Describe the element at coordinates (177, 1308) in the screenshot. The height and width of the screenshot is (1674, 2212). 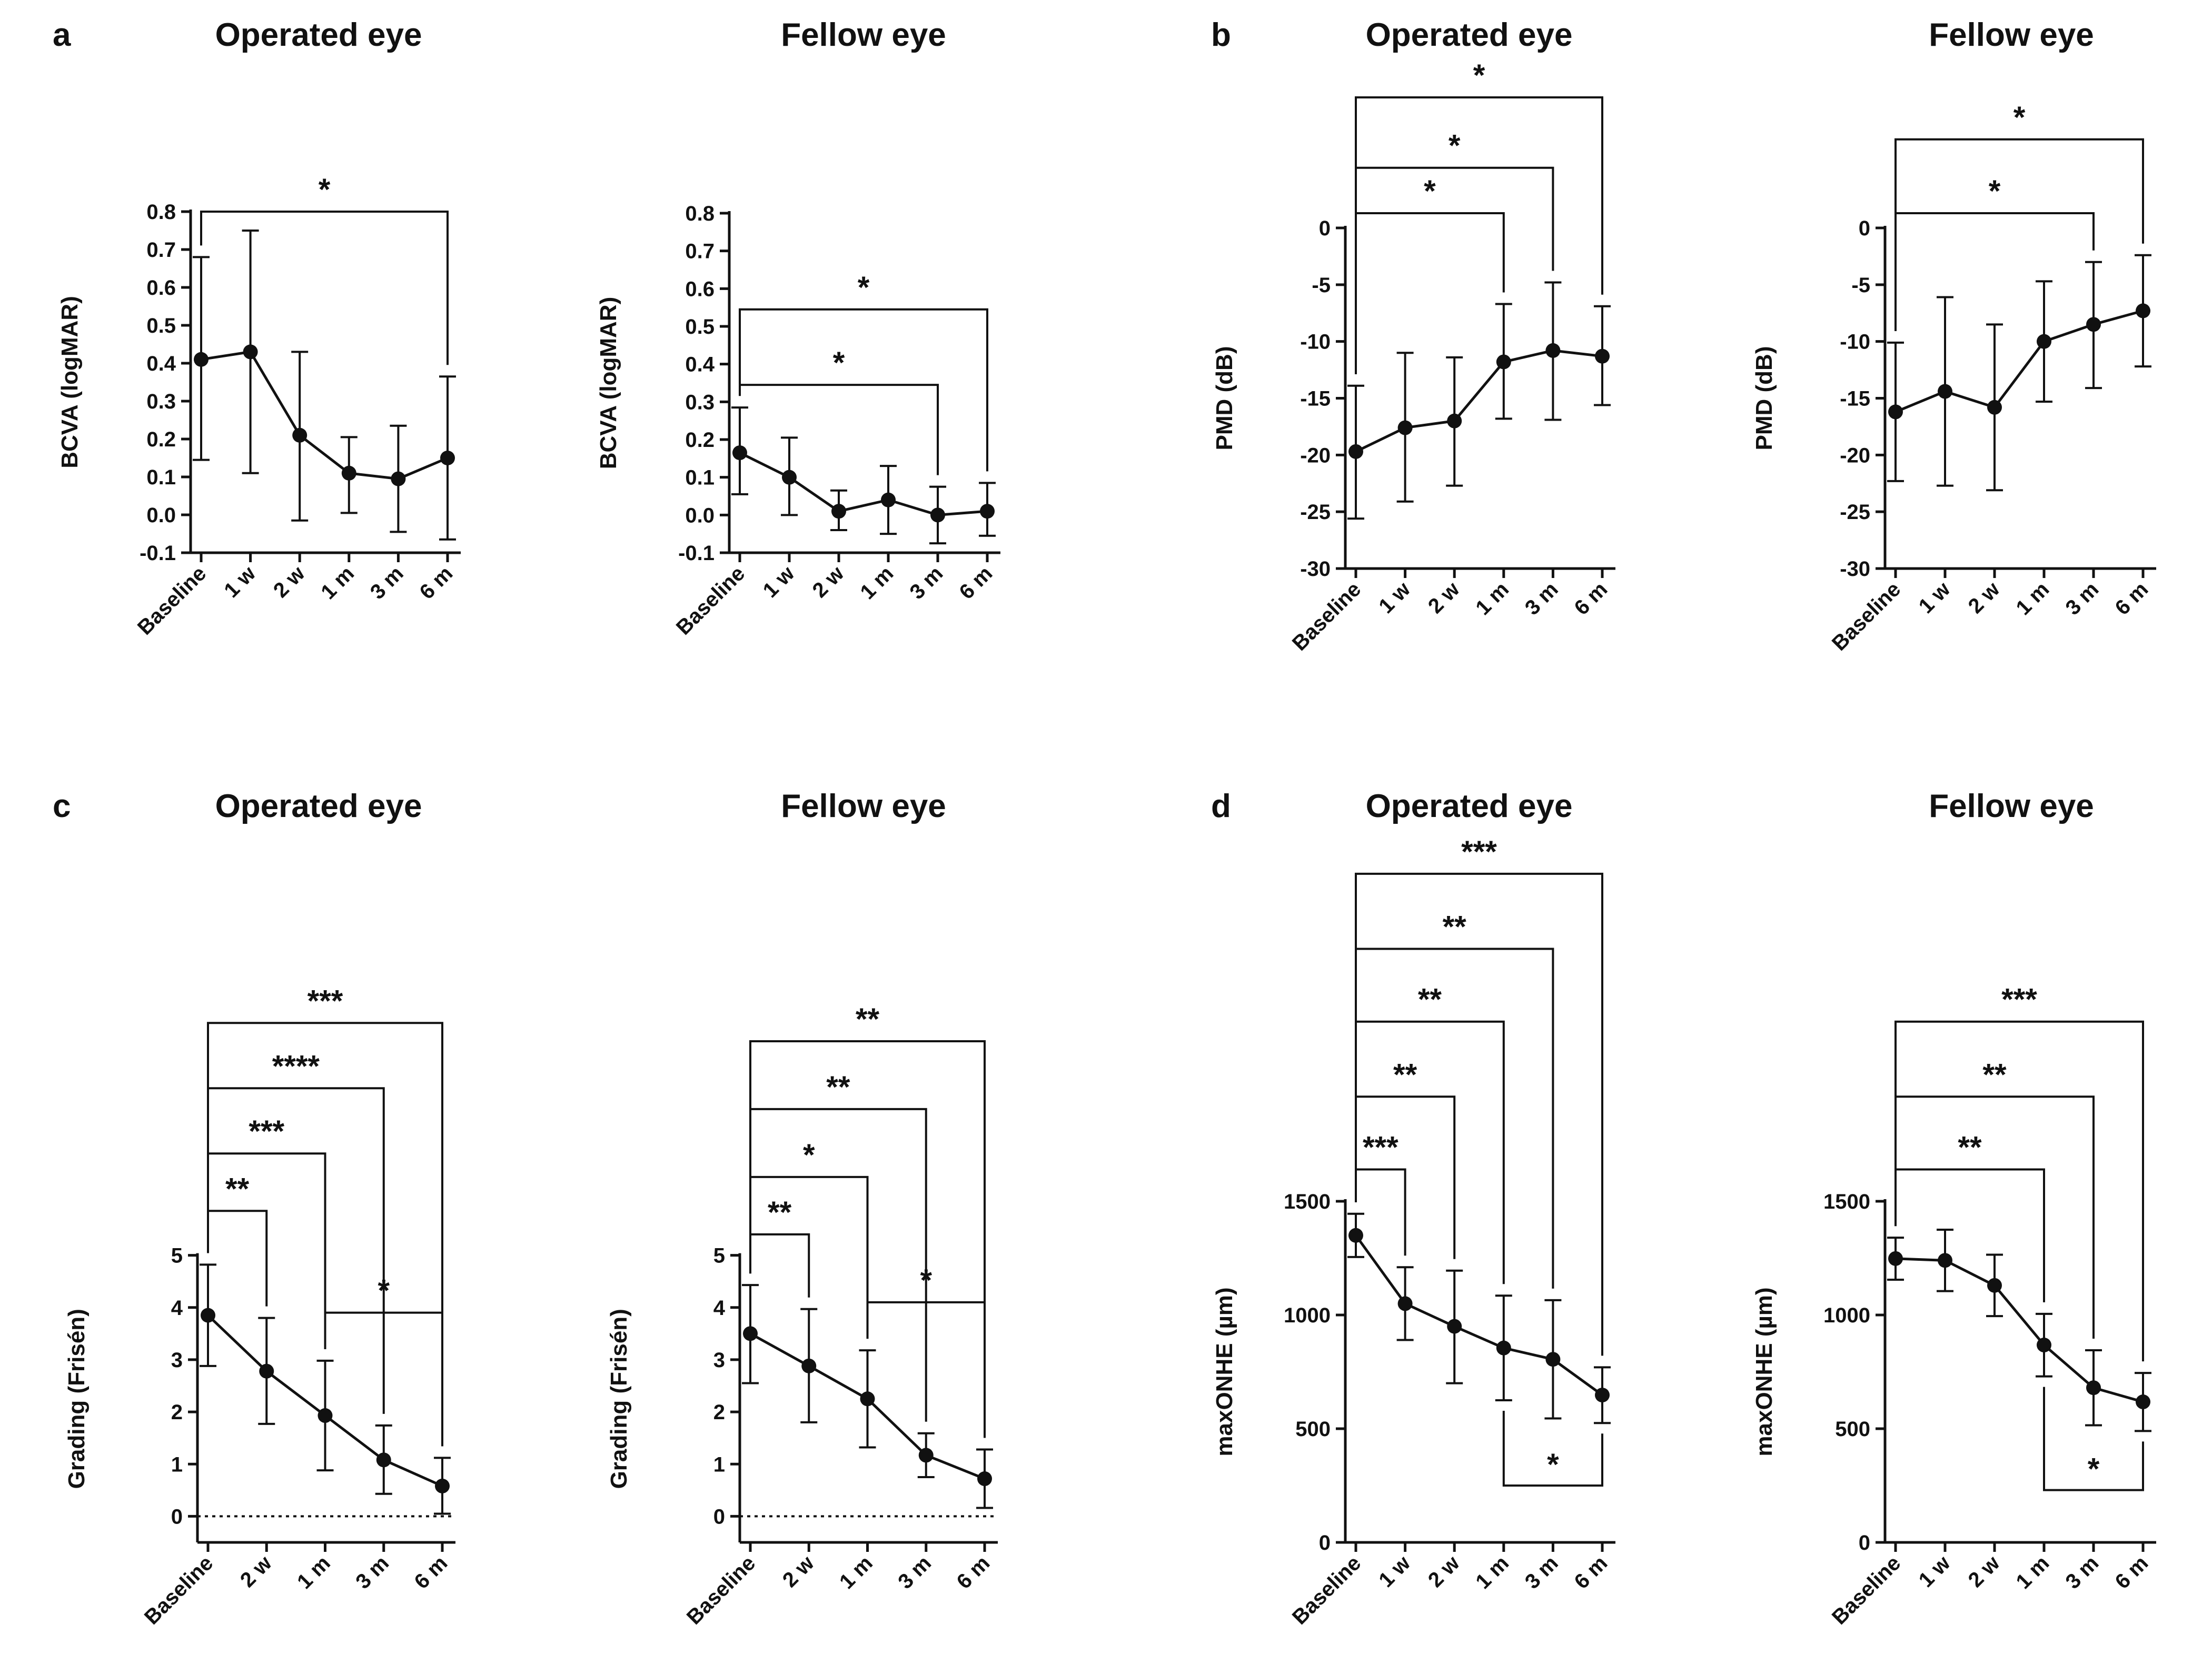
I see `y-tick-label: 4` at that location.